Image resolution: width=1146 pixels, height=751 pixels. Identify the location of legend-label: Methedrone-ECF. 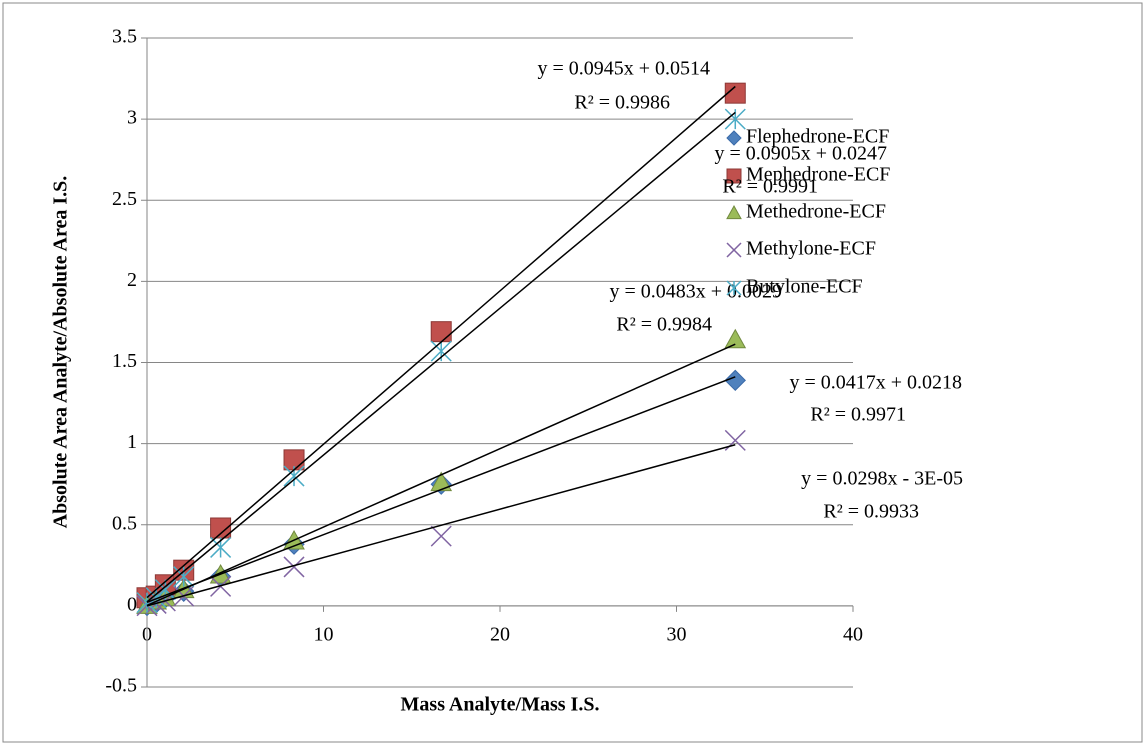
(816, 212).